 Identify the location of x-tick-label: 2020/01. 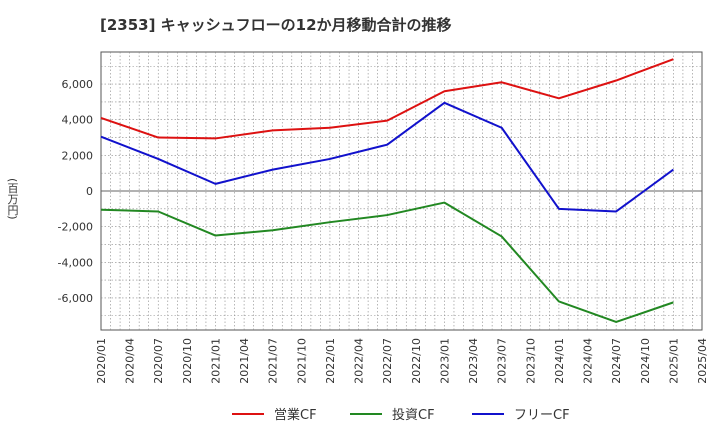
(101, 361).